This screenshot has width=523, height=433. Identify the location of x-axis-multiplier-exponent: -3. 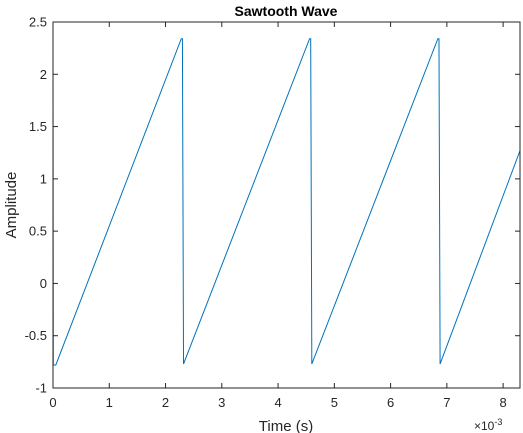
(498, 422).